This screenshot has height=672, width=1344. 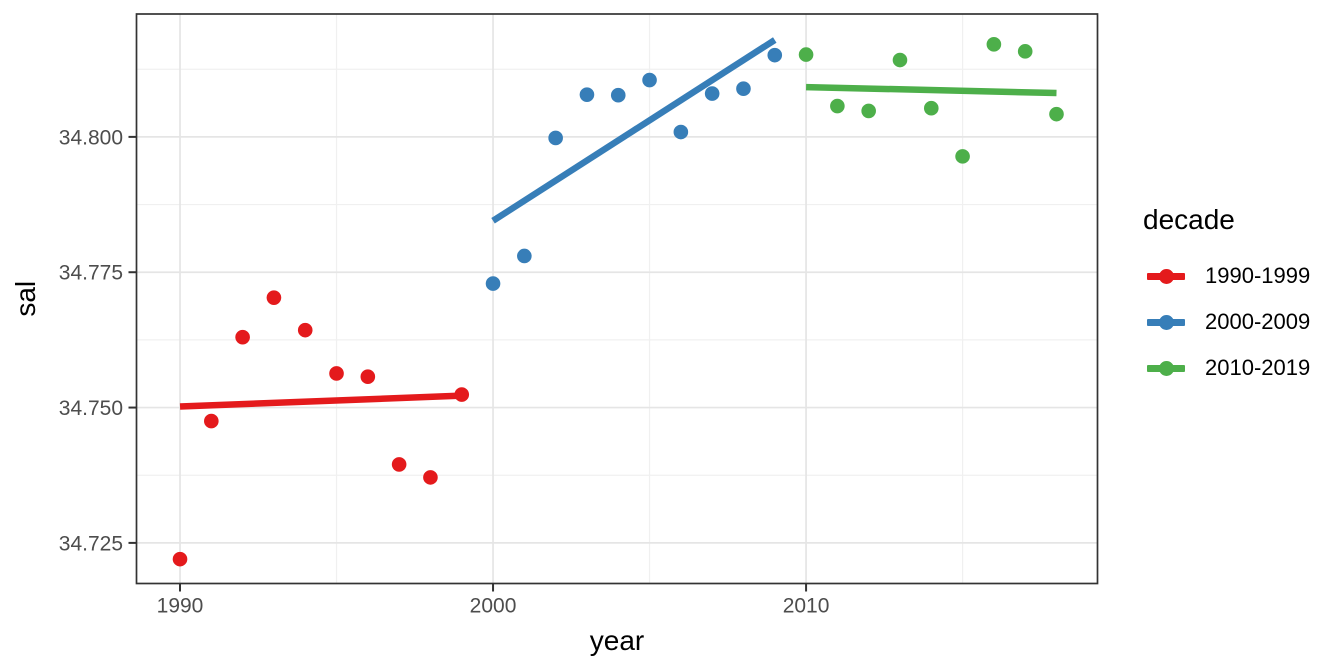 I want to click on legend-item: 2010-2019, so click(x=1243, y=368).